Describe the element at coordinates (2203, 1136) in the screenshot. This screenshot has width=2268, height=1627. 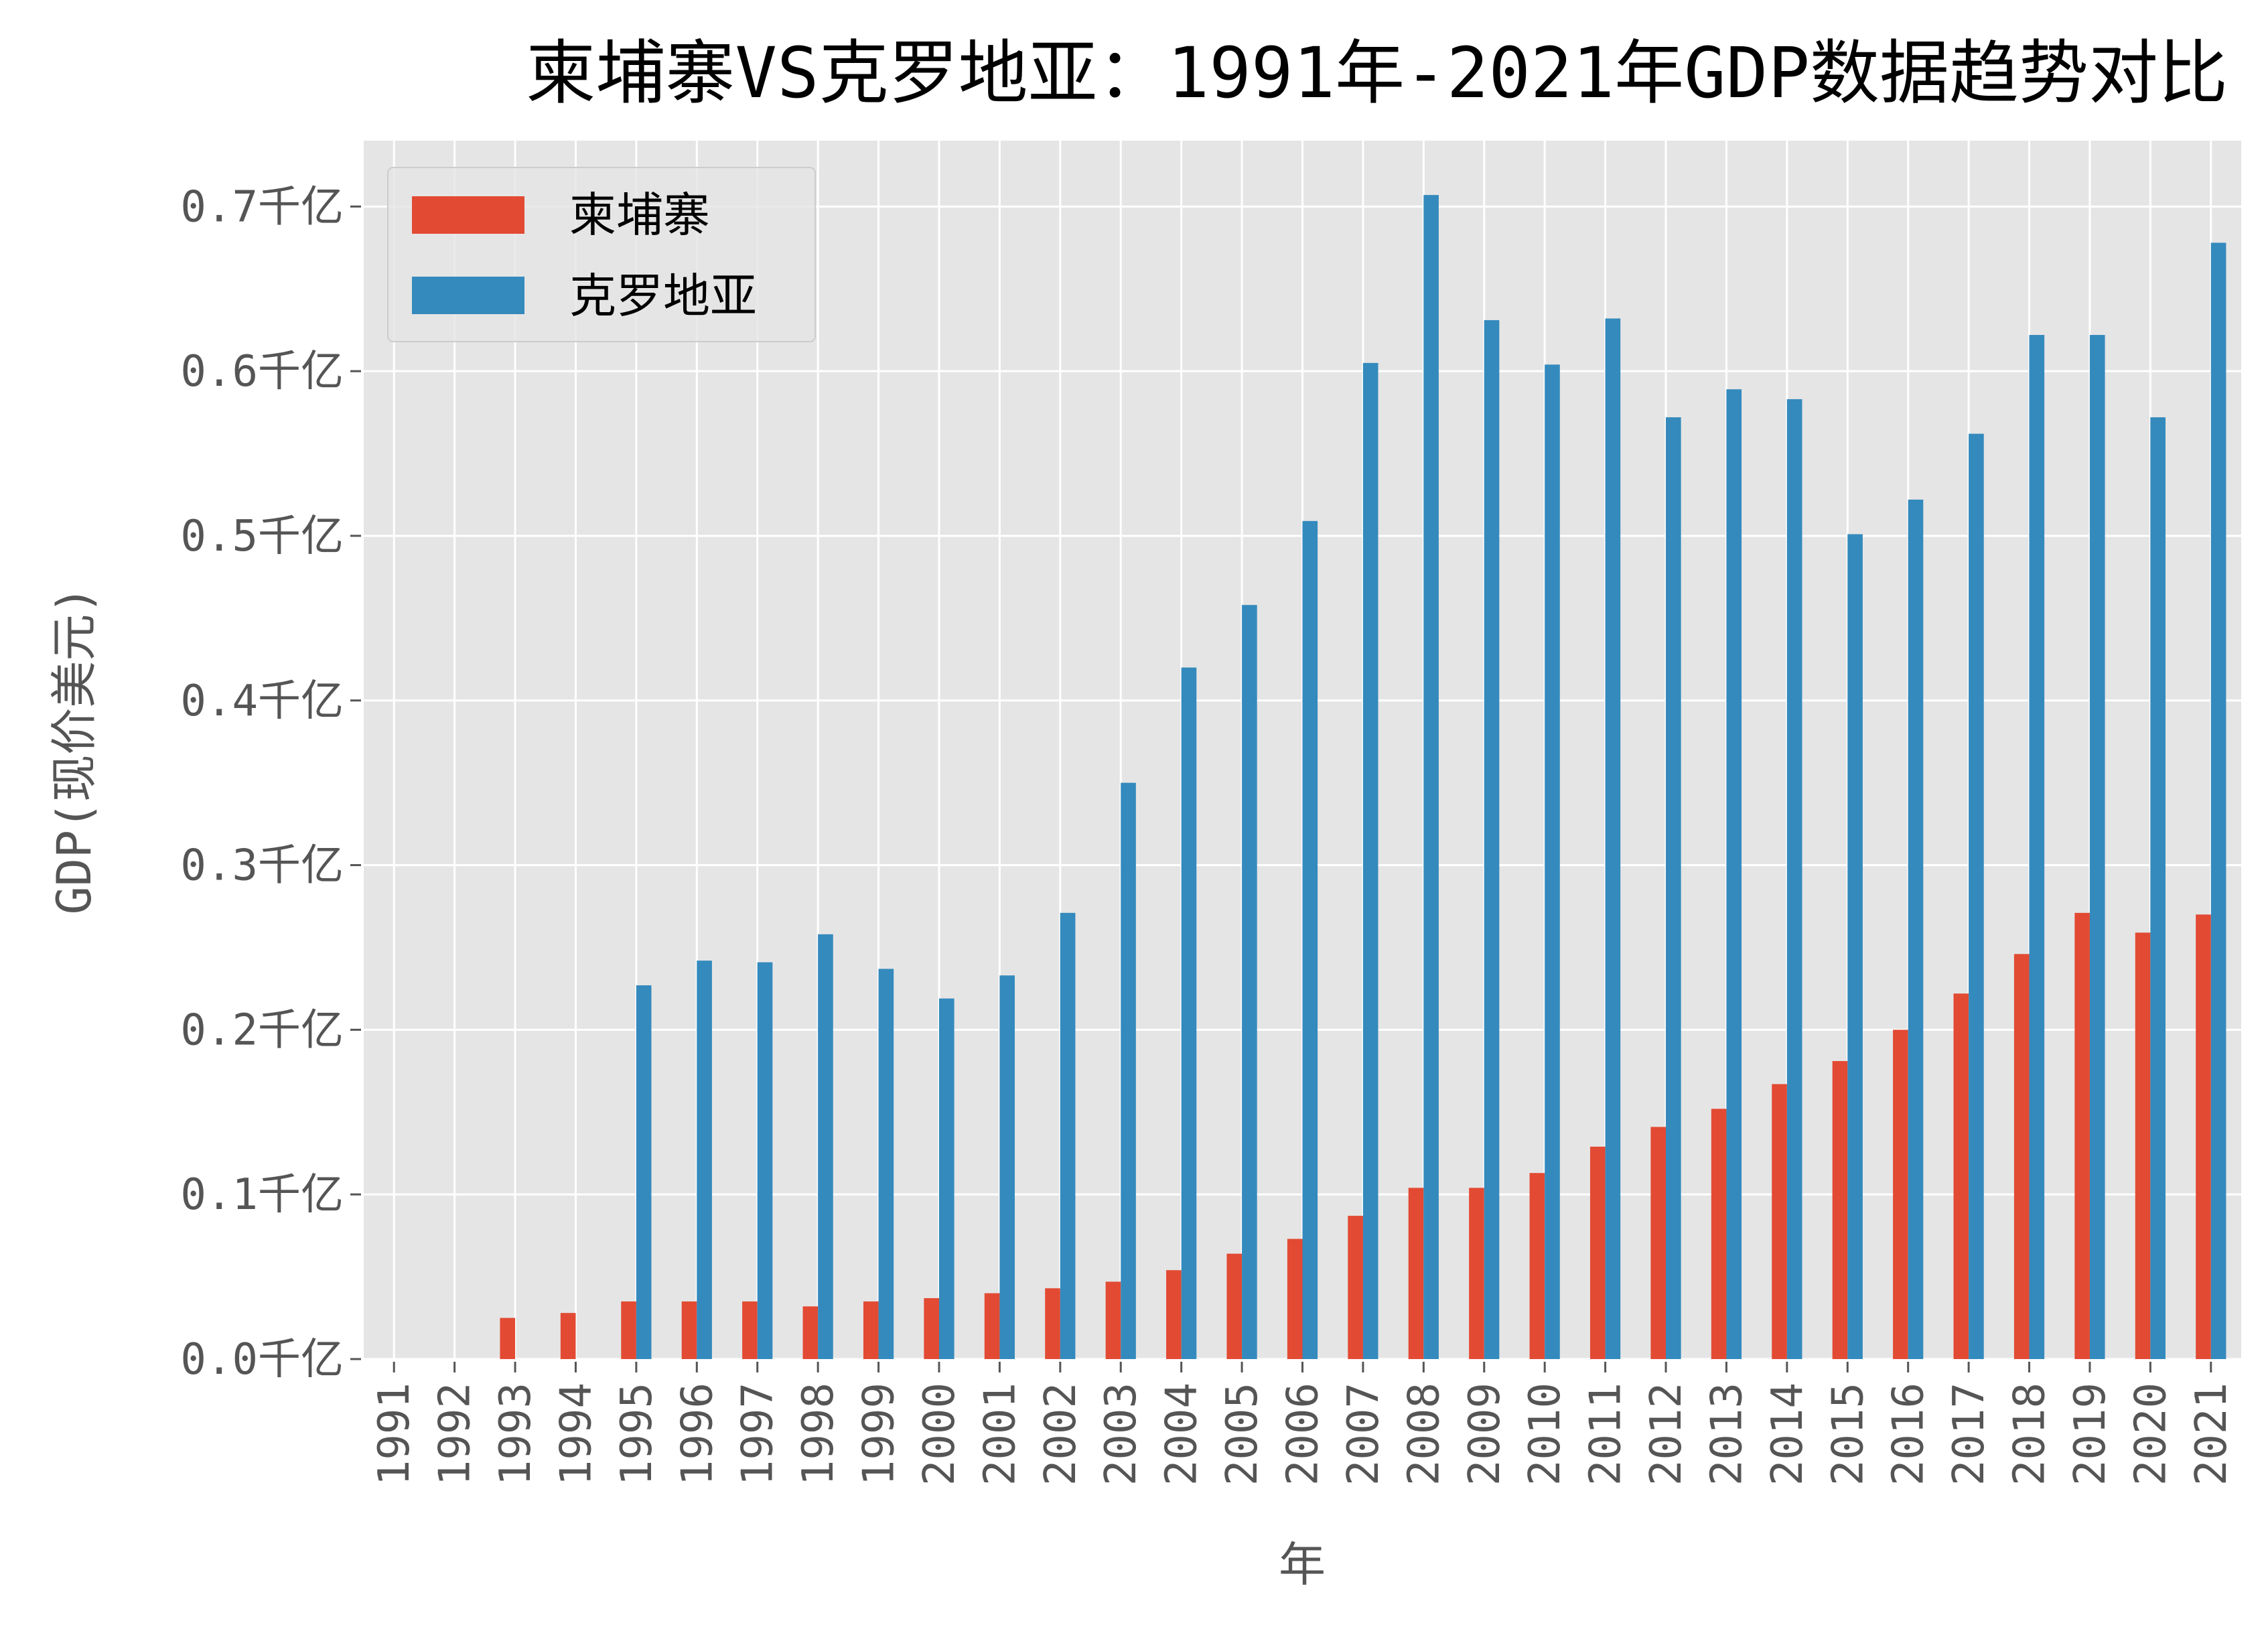
I see `bar-cambodia-2021` at that location.